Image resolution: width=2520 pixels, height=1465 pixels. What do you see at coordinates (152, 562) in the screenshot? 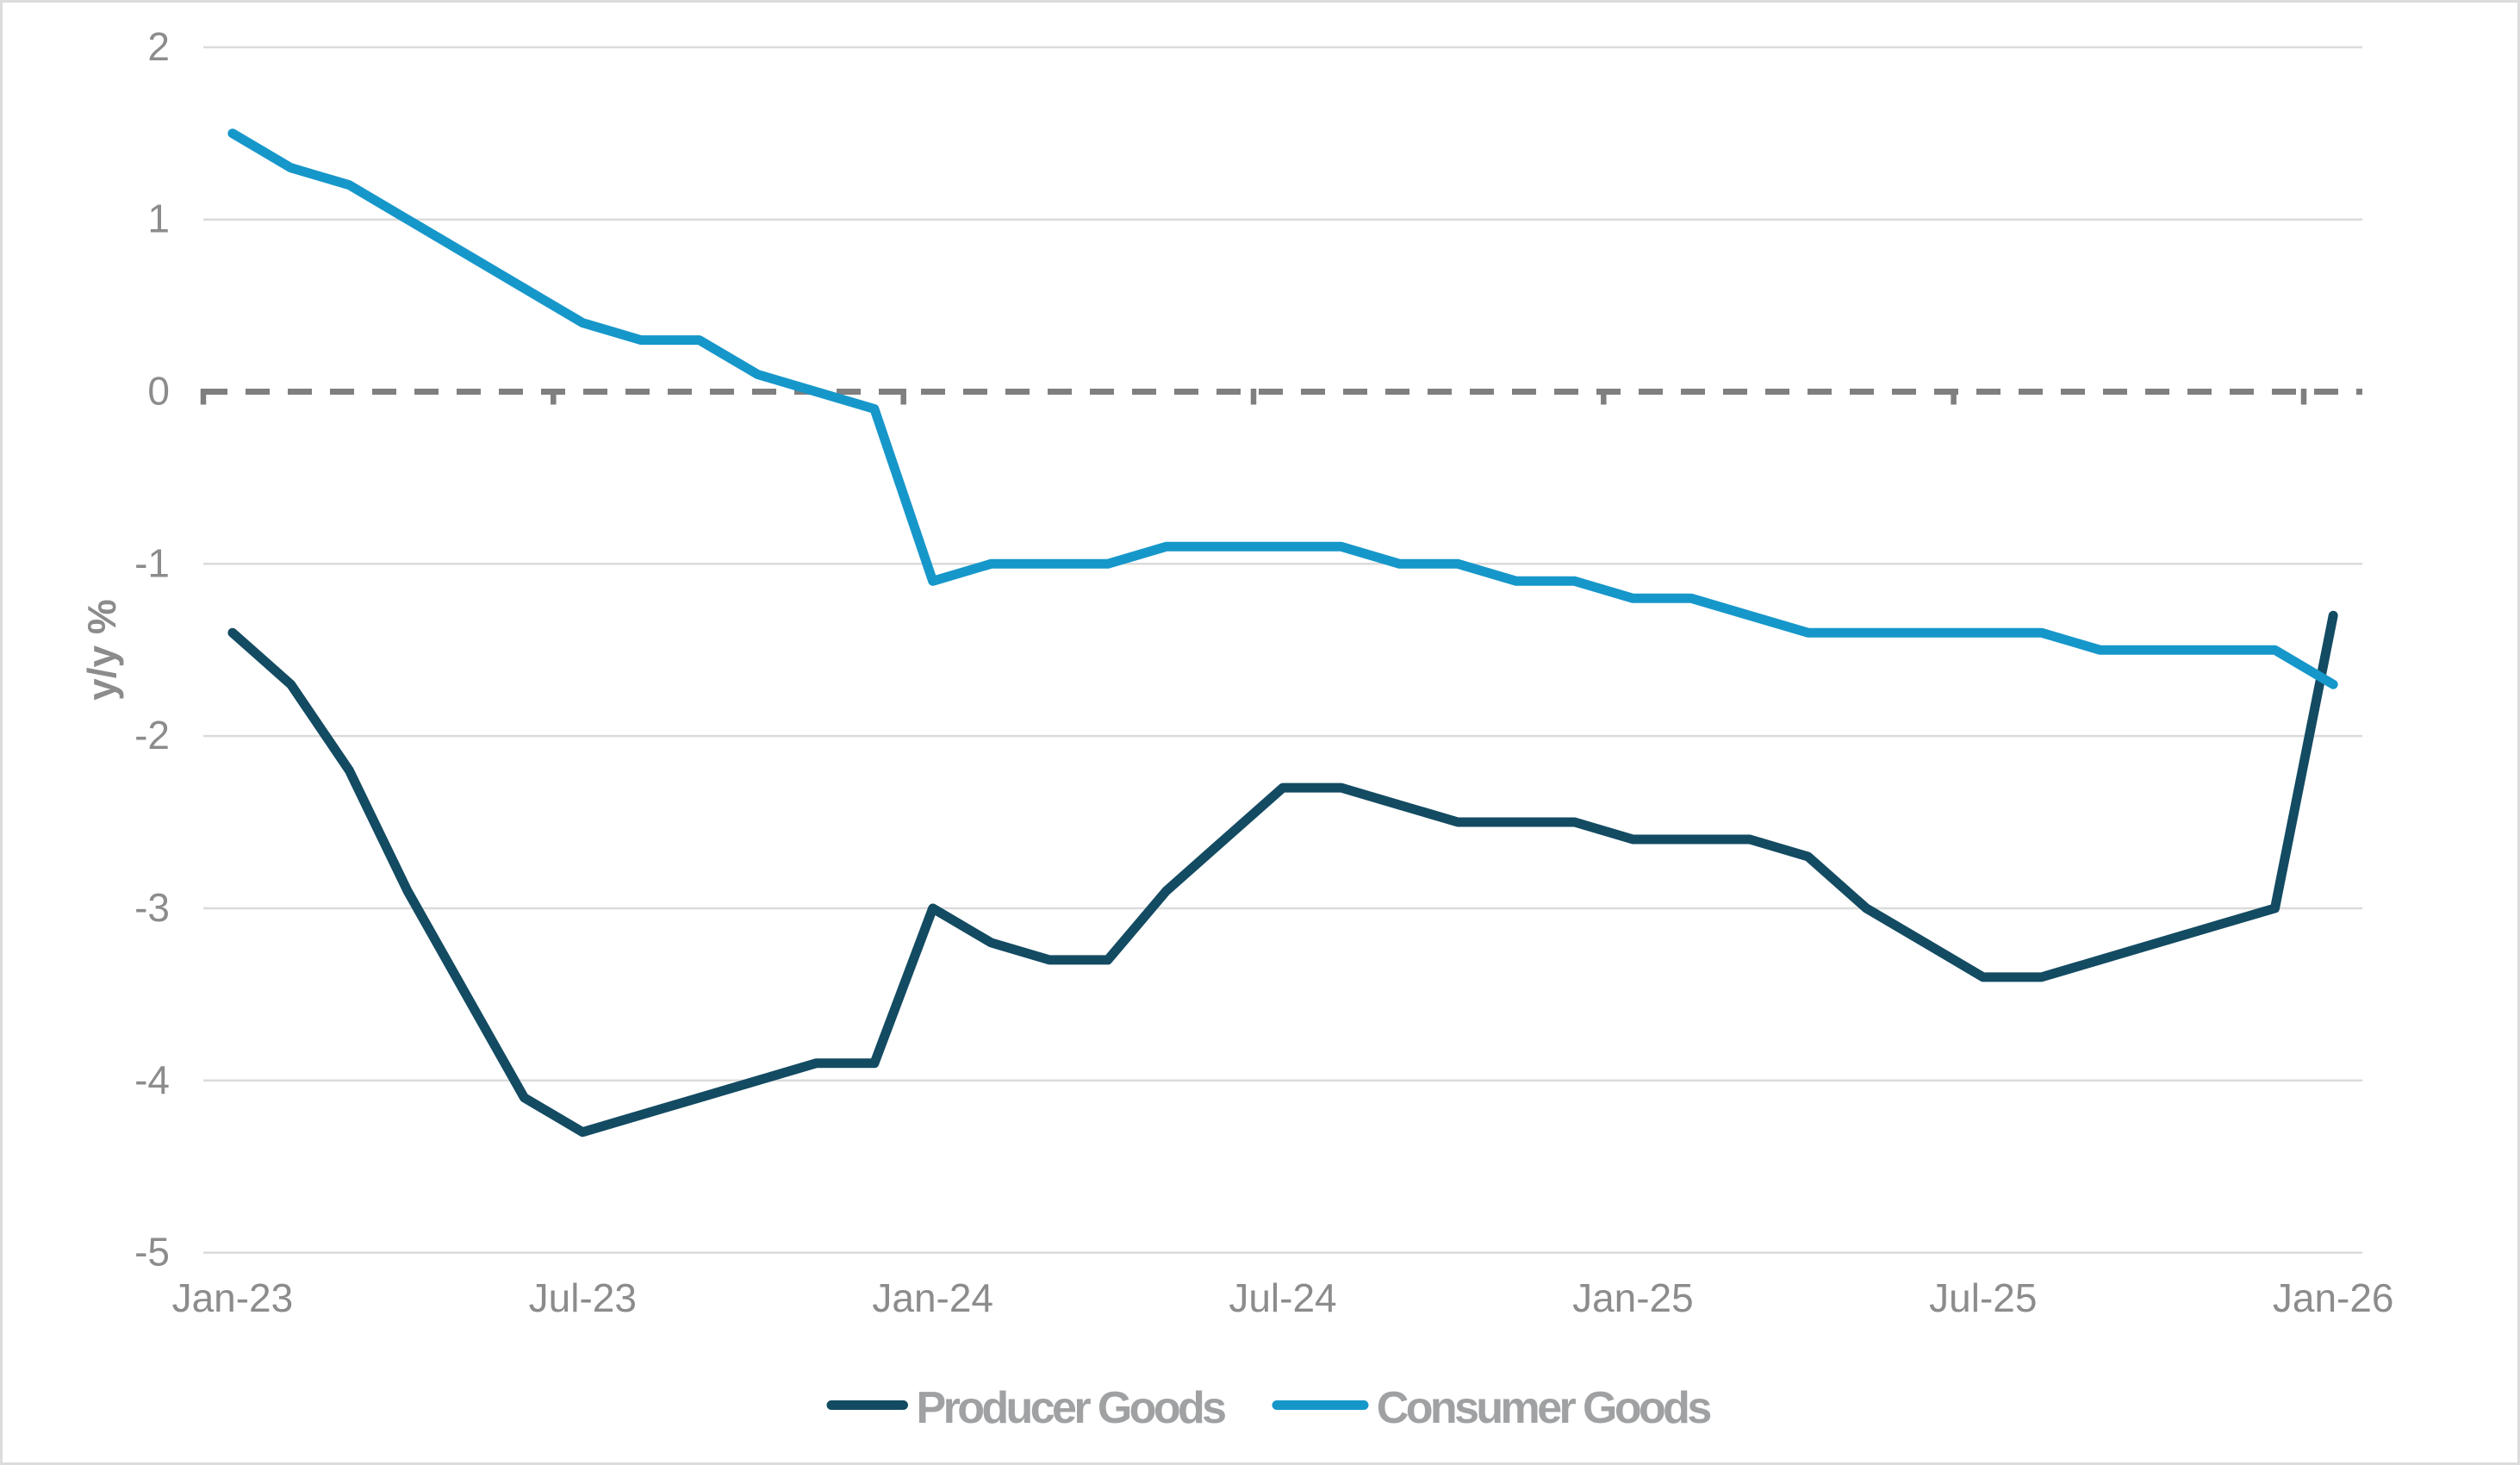
I see `svg-text: -1` at bounding box center [152, 562].